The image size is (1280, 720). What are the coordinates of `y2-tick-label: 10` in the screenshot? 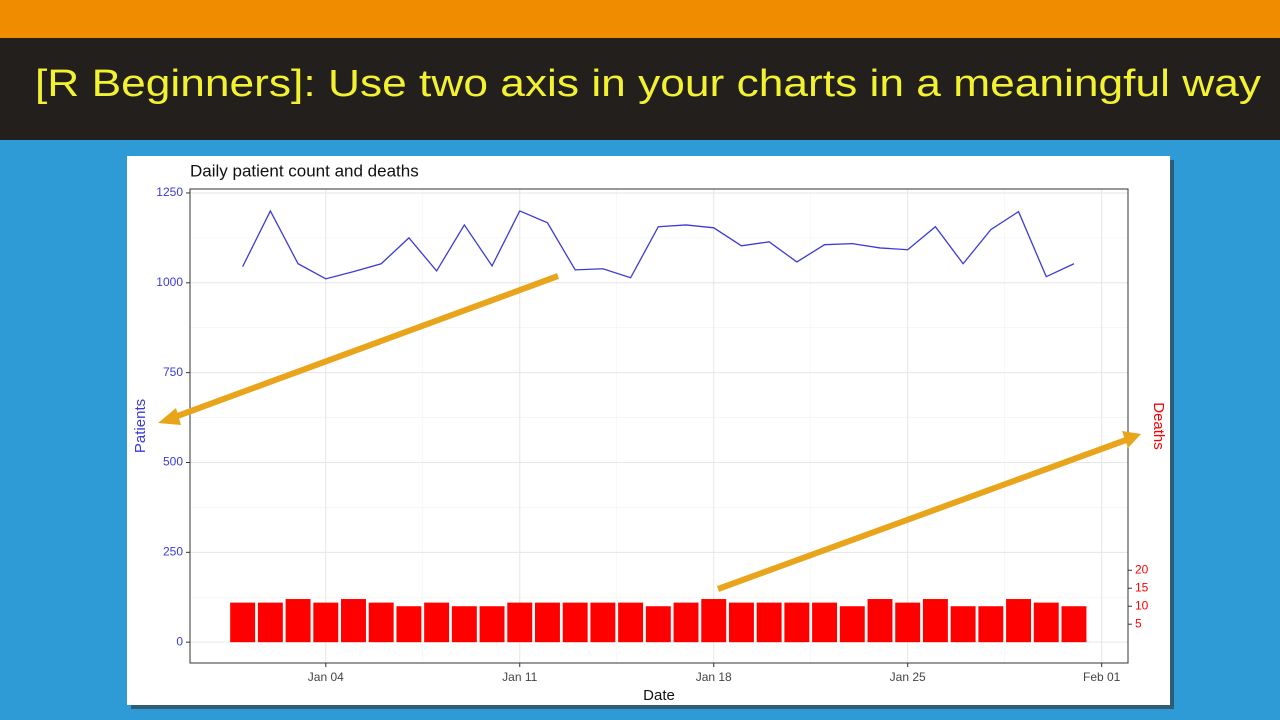 It's located at (1142, 605).